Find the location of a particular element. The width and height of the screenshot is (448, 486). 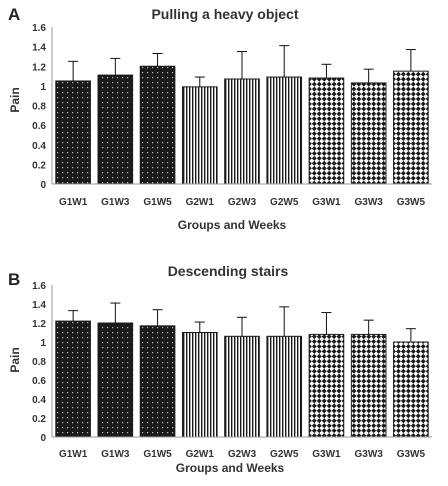

panel-label: A is located at coordinates (14, 14).